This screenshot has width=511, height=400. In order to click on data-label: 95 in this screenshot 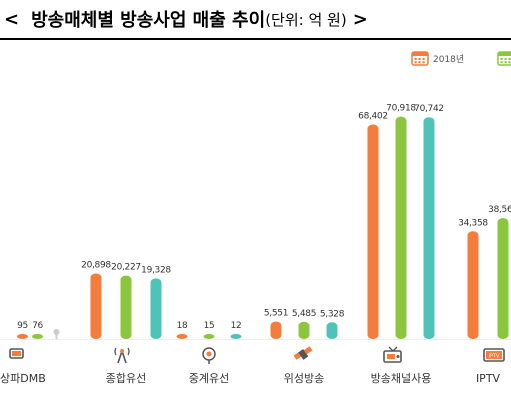, I will do `click(22, 326)`.